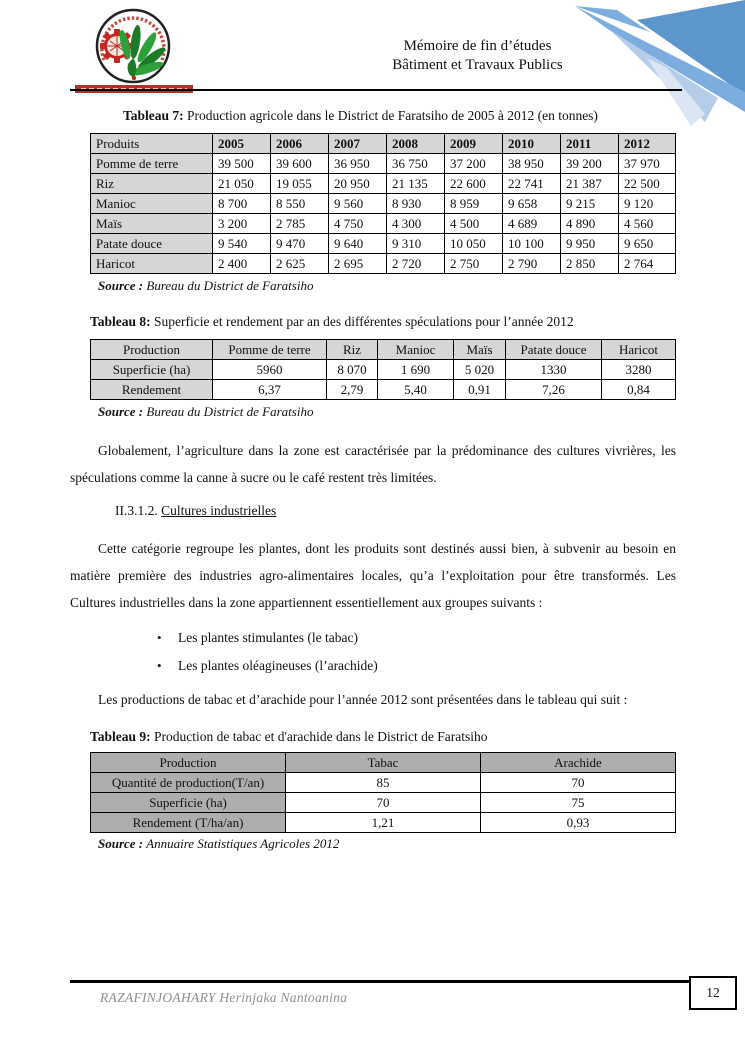 Image resolution: width=745 pixels, height=1053 pixels. I want to click on table-header-row: Produits 2005 2006 2007 2008 2009 2010 2011 2012, so click(383, 143).